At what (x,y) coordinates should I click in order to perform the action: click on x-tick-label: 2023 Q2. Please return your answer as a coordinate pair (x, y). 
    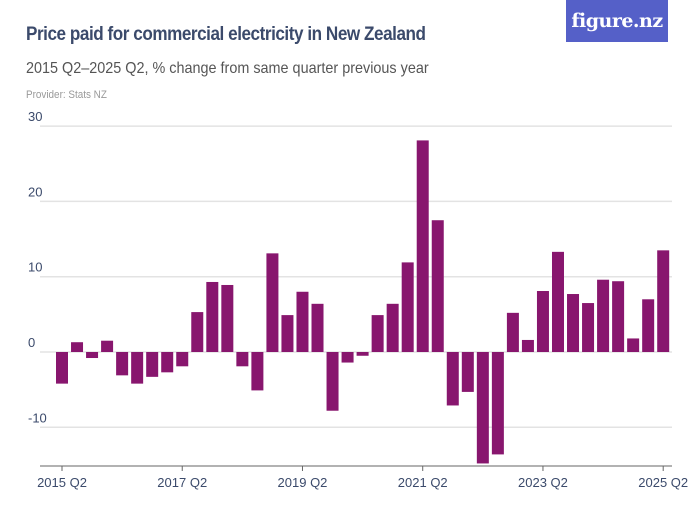
    Looking at the image, I should click on (543, 482).